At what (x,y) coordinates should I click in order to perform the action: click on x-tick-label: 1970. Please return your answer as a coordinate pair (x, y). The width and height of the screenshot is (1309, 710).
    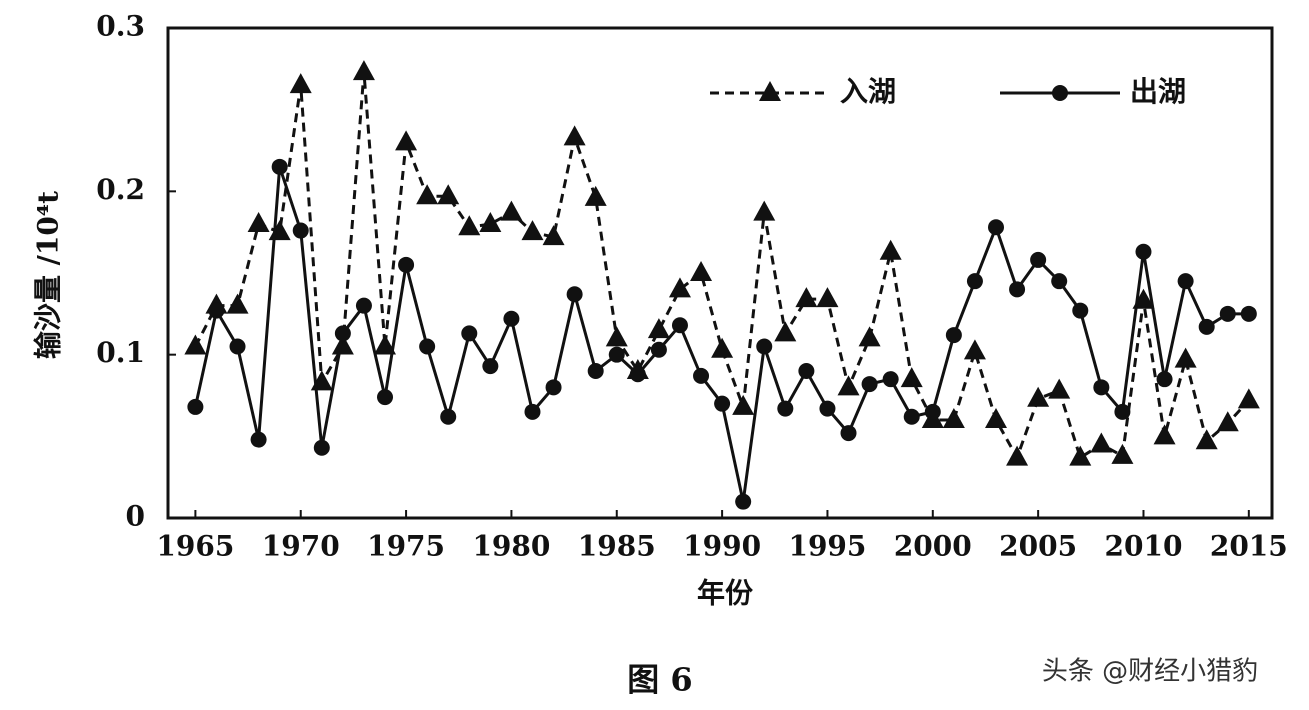
    Looking at the image, I should click on (301, 546).